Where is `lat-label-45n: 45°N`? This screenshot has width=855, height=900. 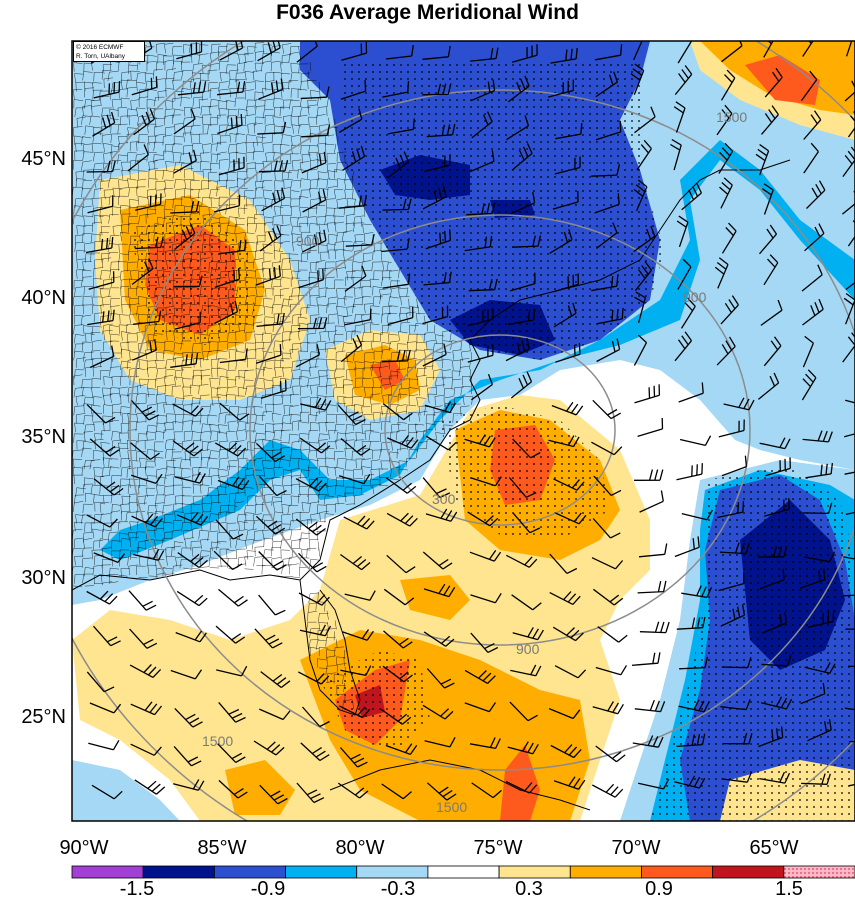 lat-label-45n: 45°N is located at coordinates (43, 159).